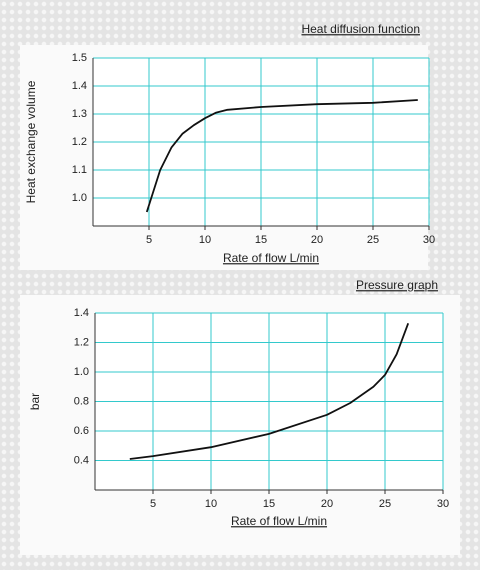  I want to click on chart-title: Pressure graph, so click(397, 285).